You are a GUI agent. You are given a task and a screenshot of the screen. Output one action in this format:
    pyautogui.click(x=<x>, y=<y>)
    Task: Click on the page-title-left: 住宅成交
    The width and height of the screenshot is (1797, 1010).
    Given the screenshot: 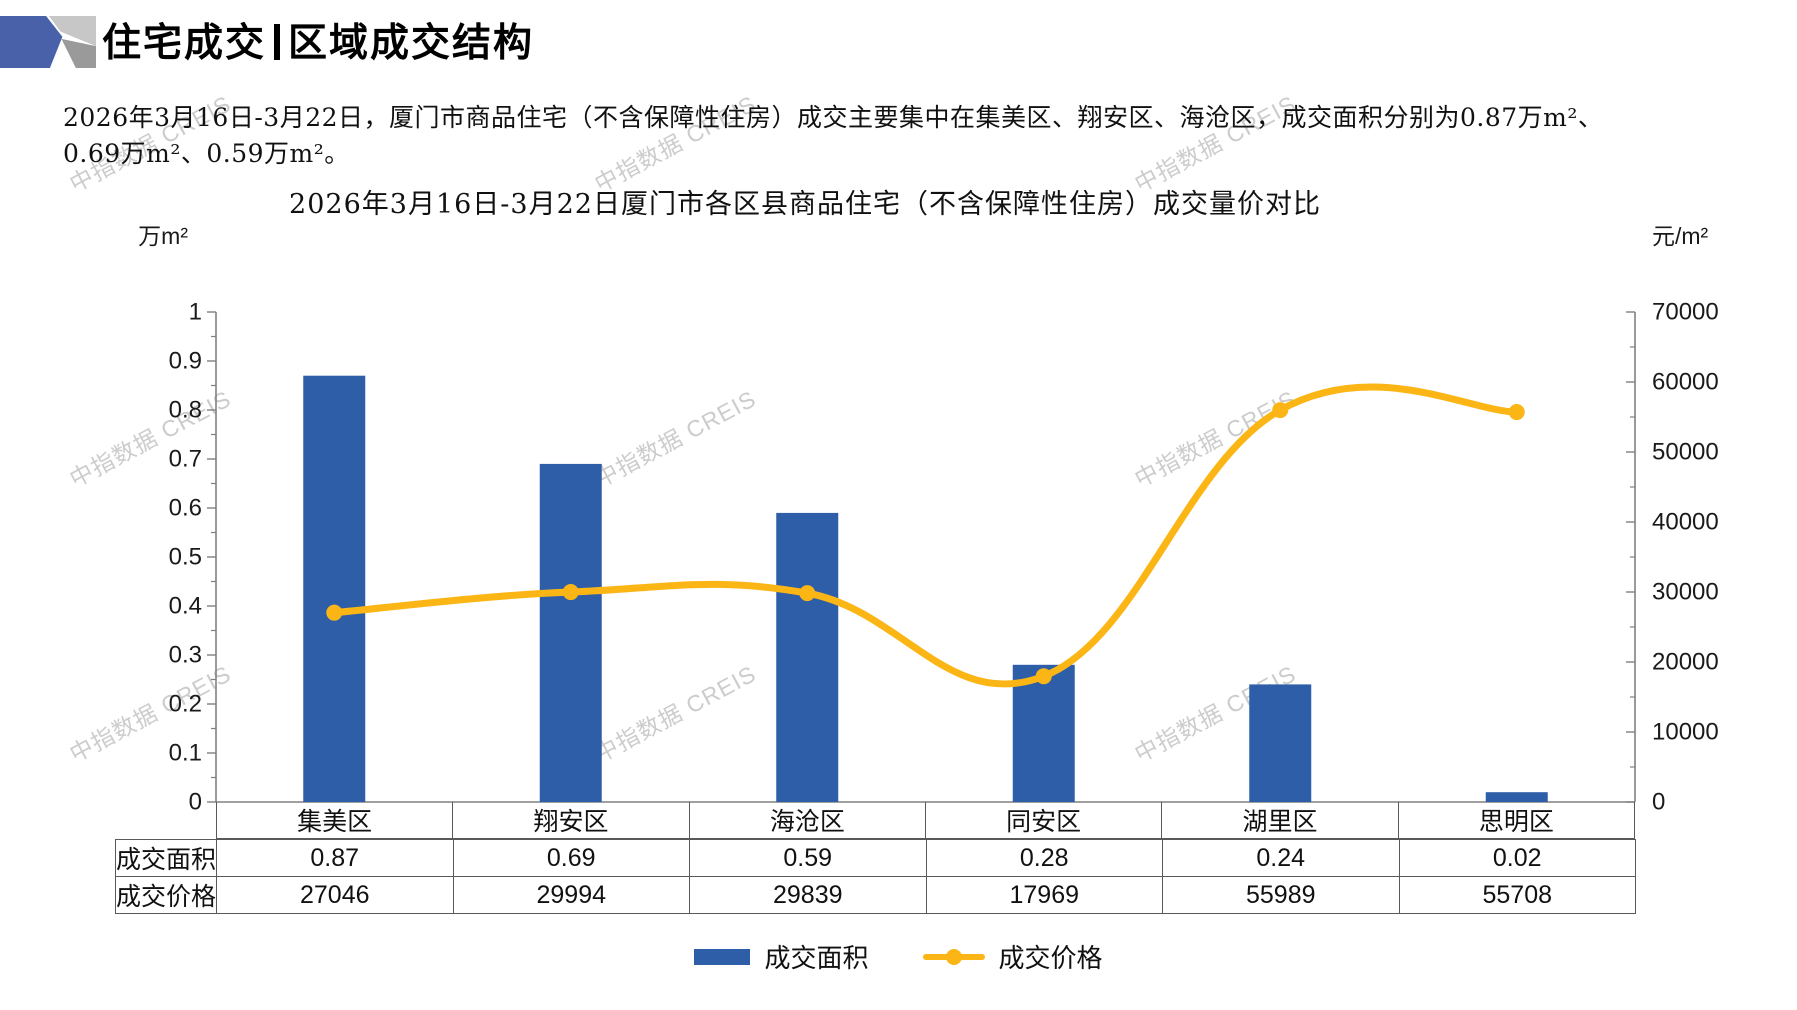 What is the action you would take?
    pyautogui.click(x=184, y=43)
    